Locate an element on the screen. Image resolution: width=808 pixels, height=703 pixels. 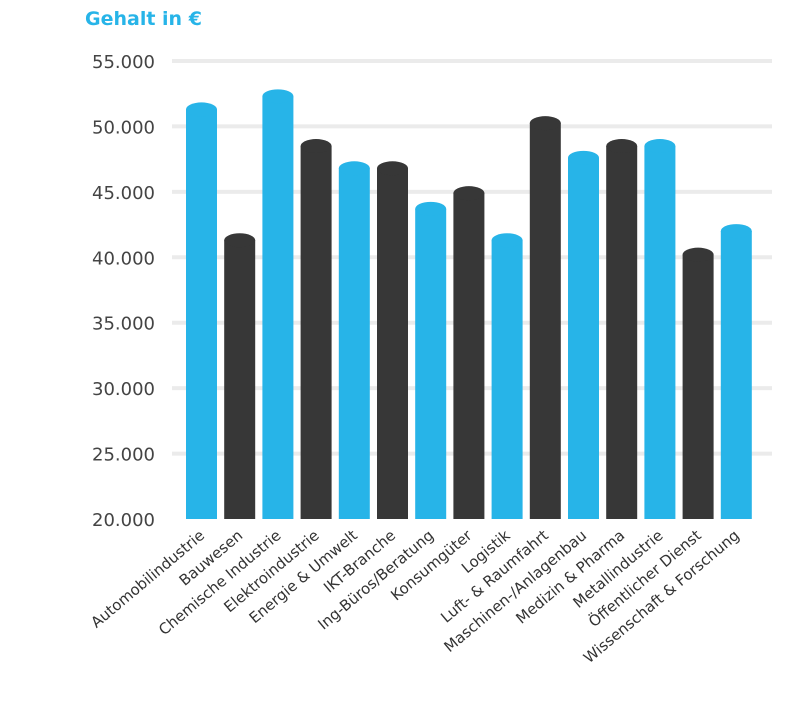
y-tick-label: 25.000 is located at coordinates (123, 455).